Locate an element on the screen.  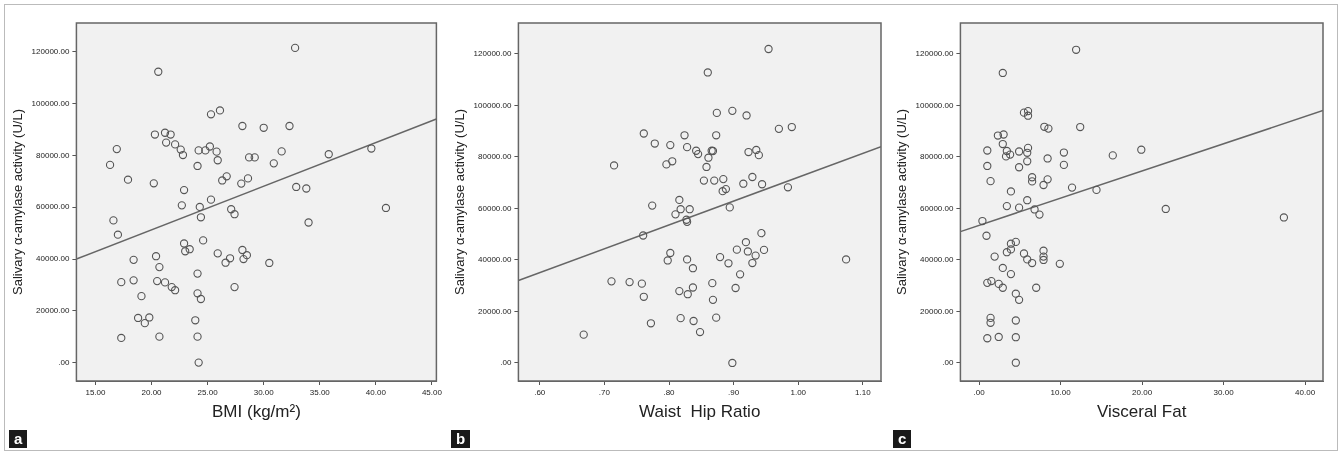
x-tick-label: 15.00 is located at coordinates (96, 392).